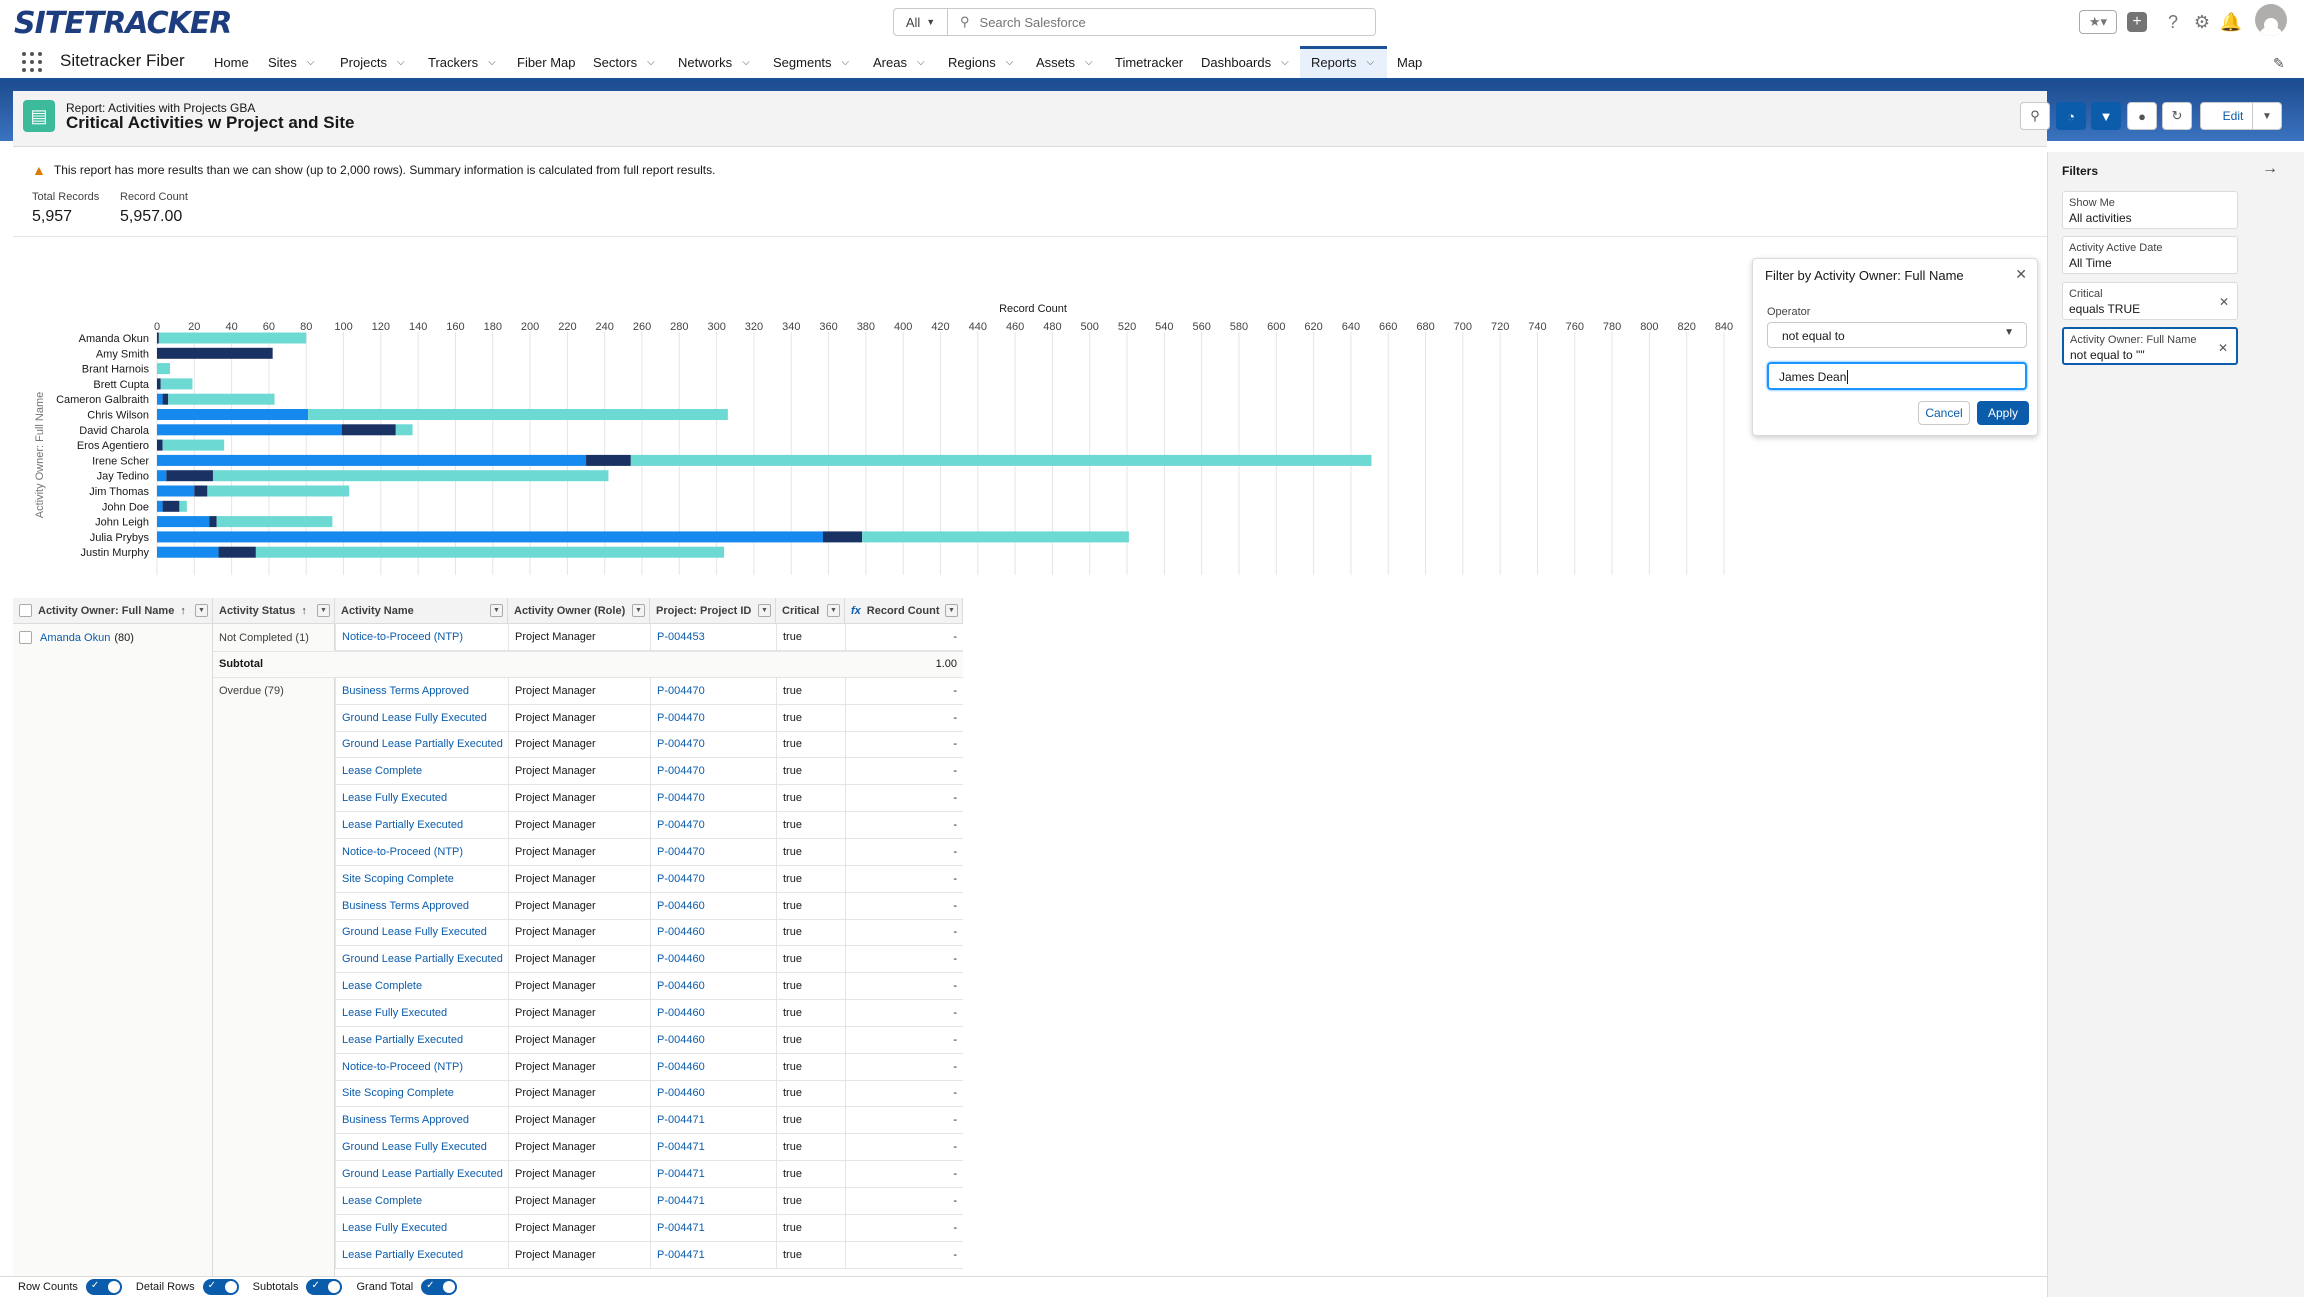 The width and height of the screenshot is (2304, 1297). I want to click on cancel-button: Cancel, so click(1944, 413).